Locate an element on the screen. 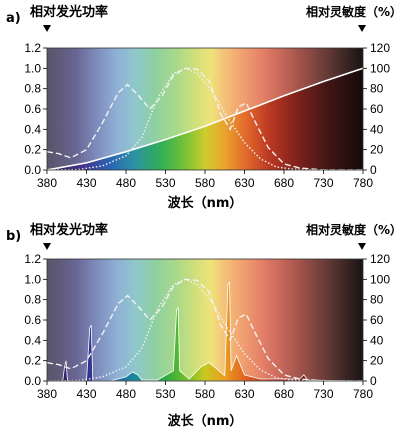 This screenshot has height=439, width=406. panel-a-right-axis-title: 相对灵敏度（%） is located at coordinates (354, 11).